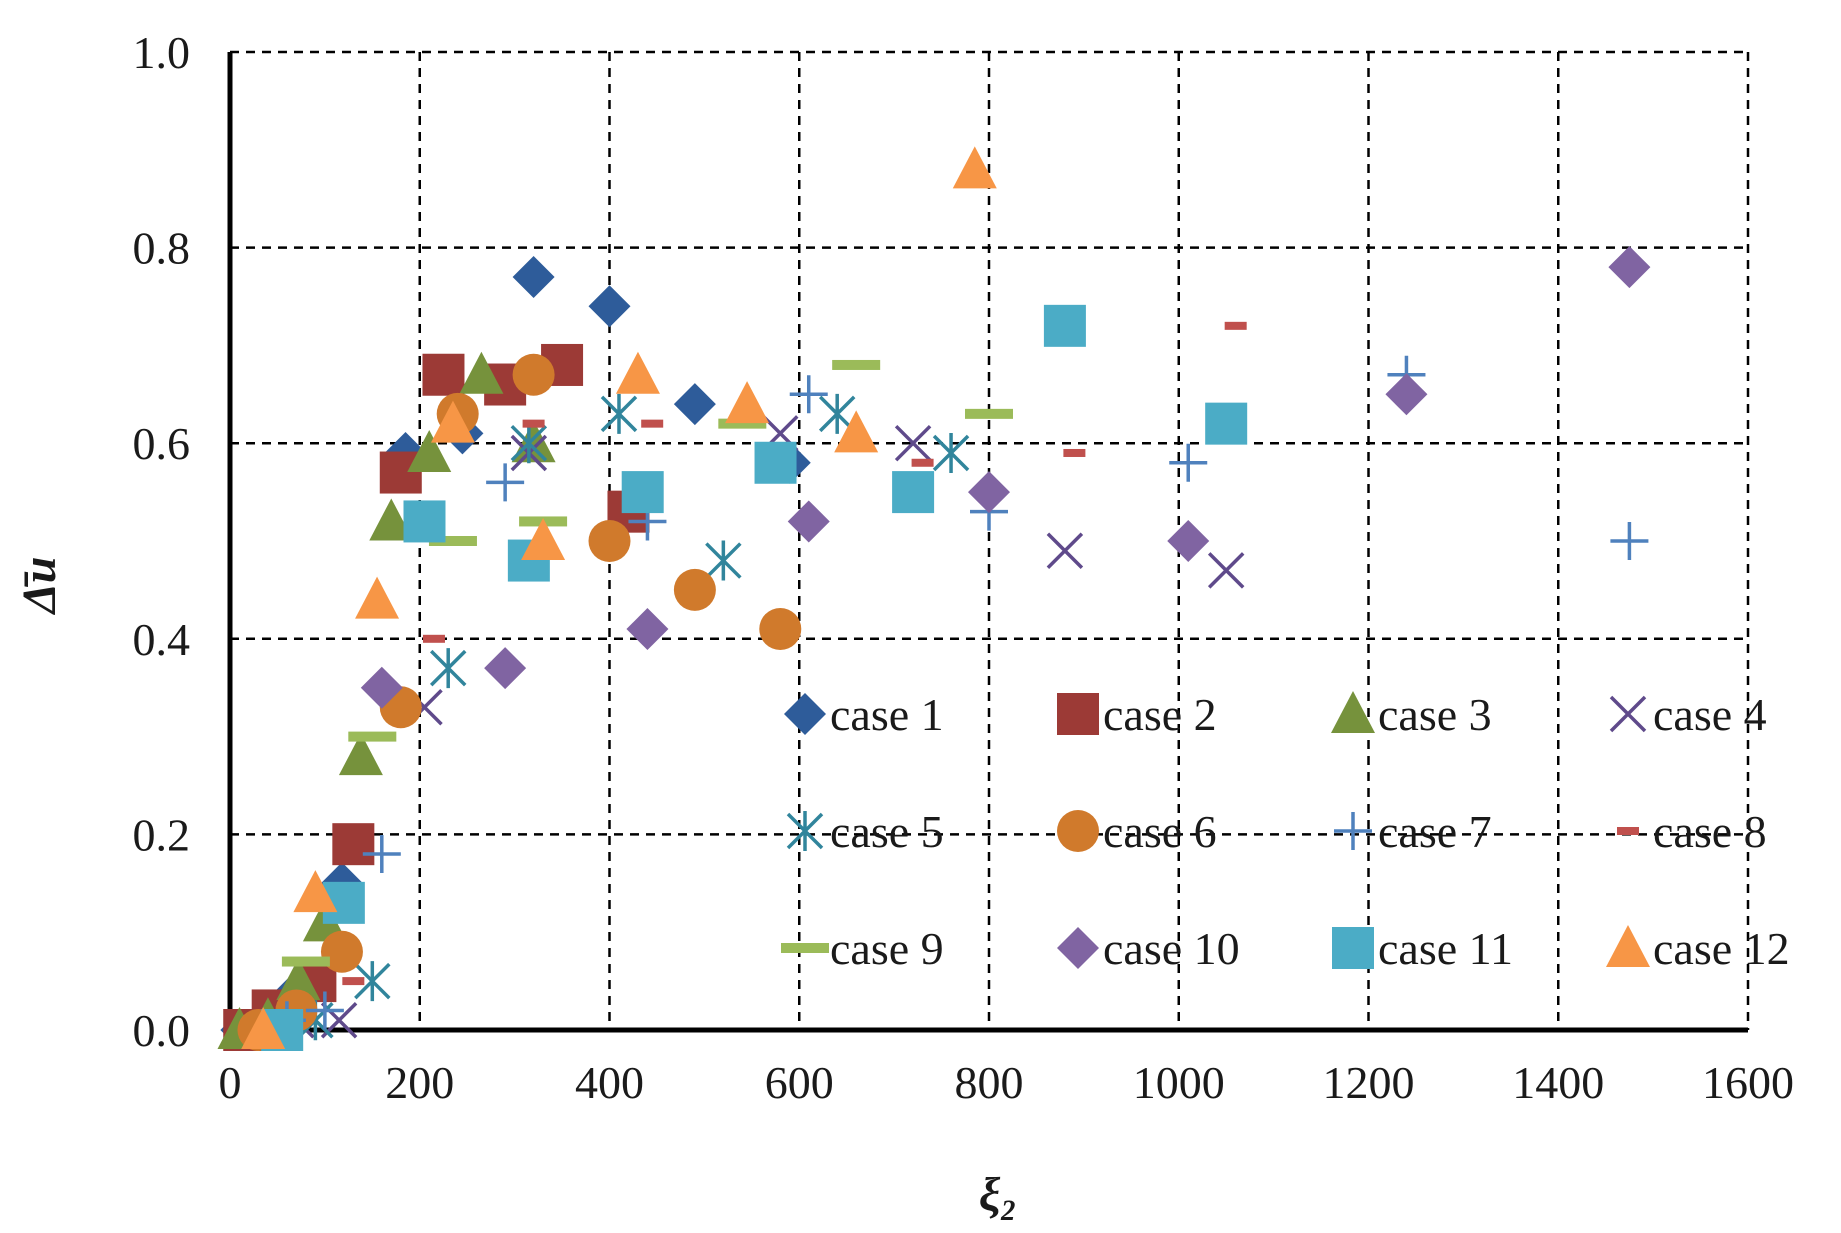  I want to click on legend-label: case 3, so click(1435, 714).